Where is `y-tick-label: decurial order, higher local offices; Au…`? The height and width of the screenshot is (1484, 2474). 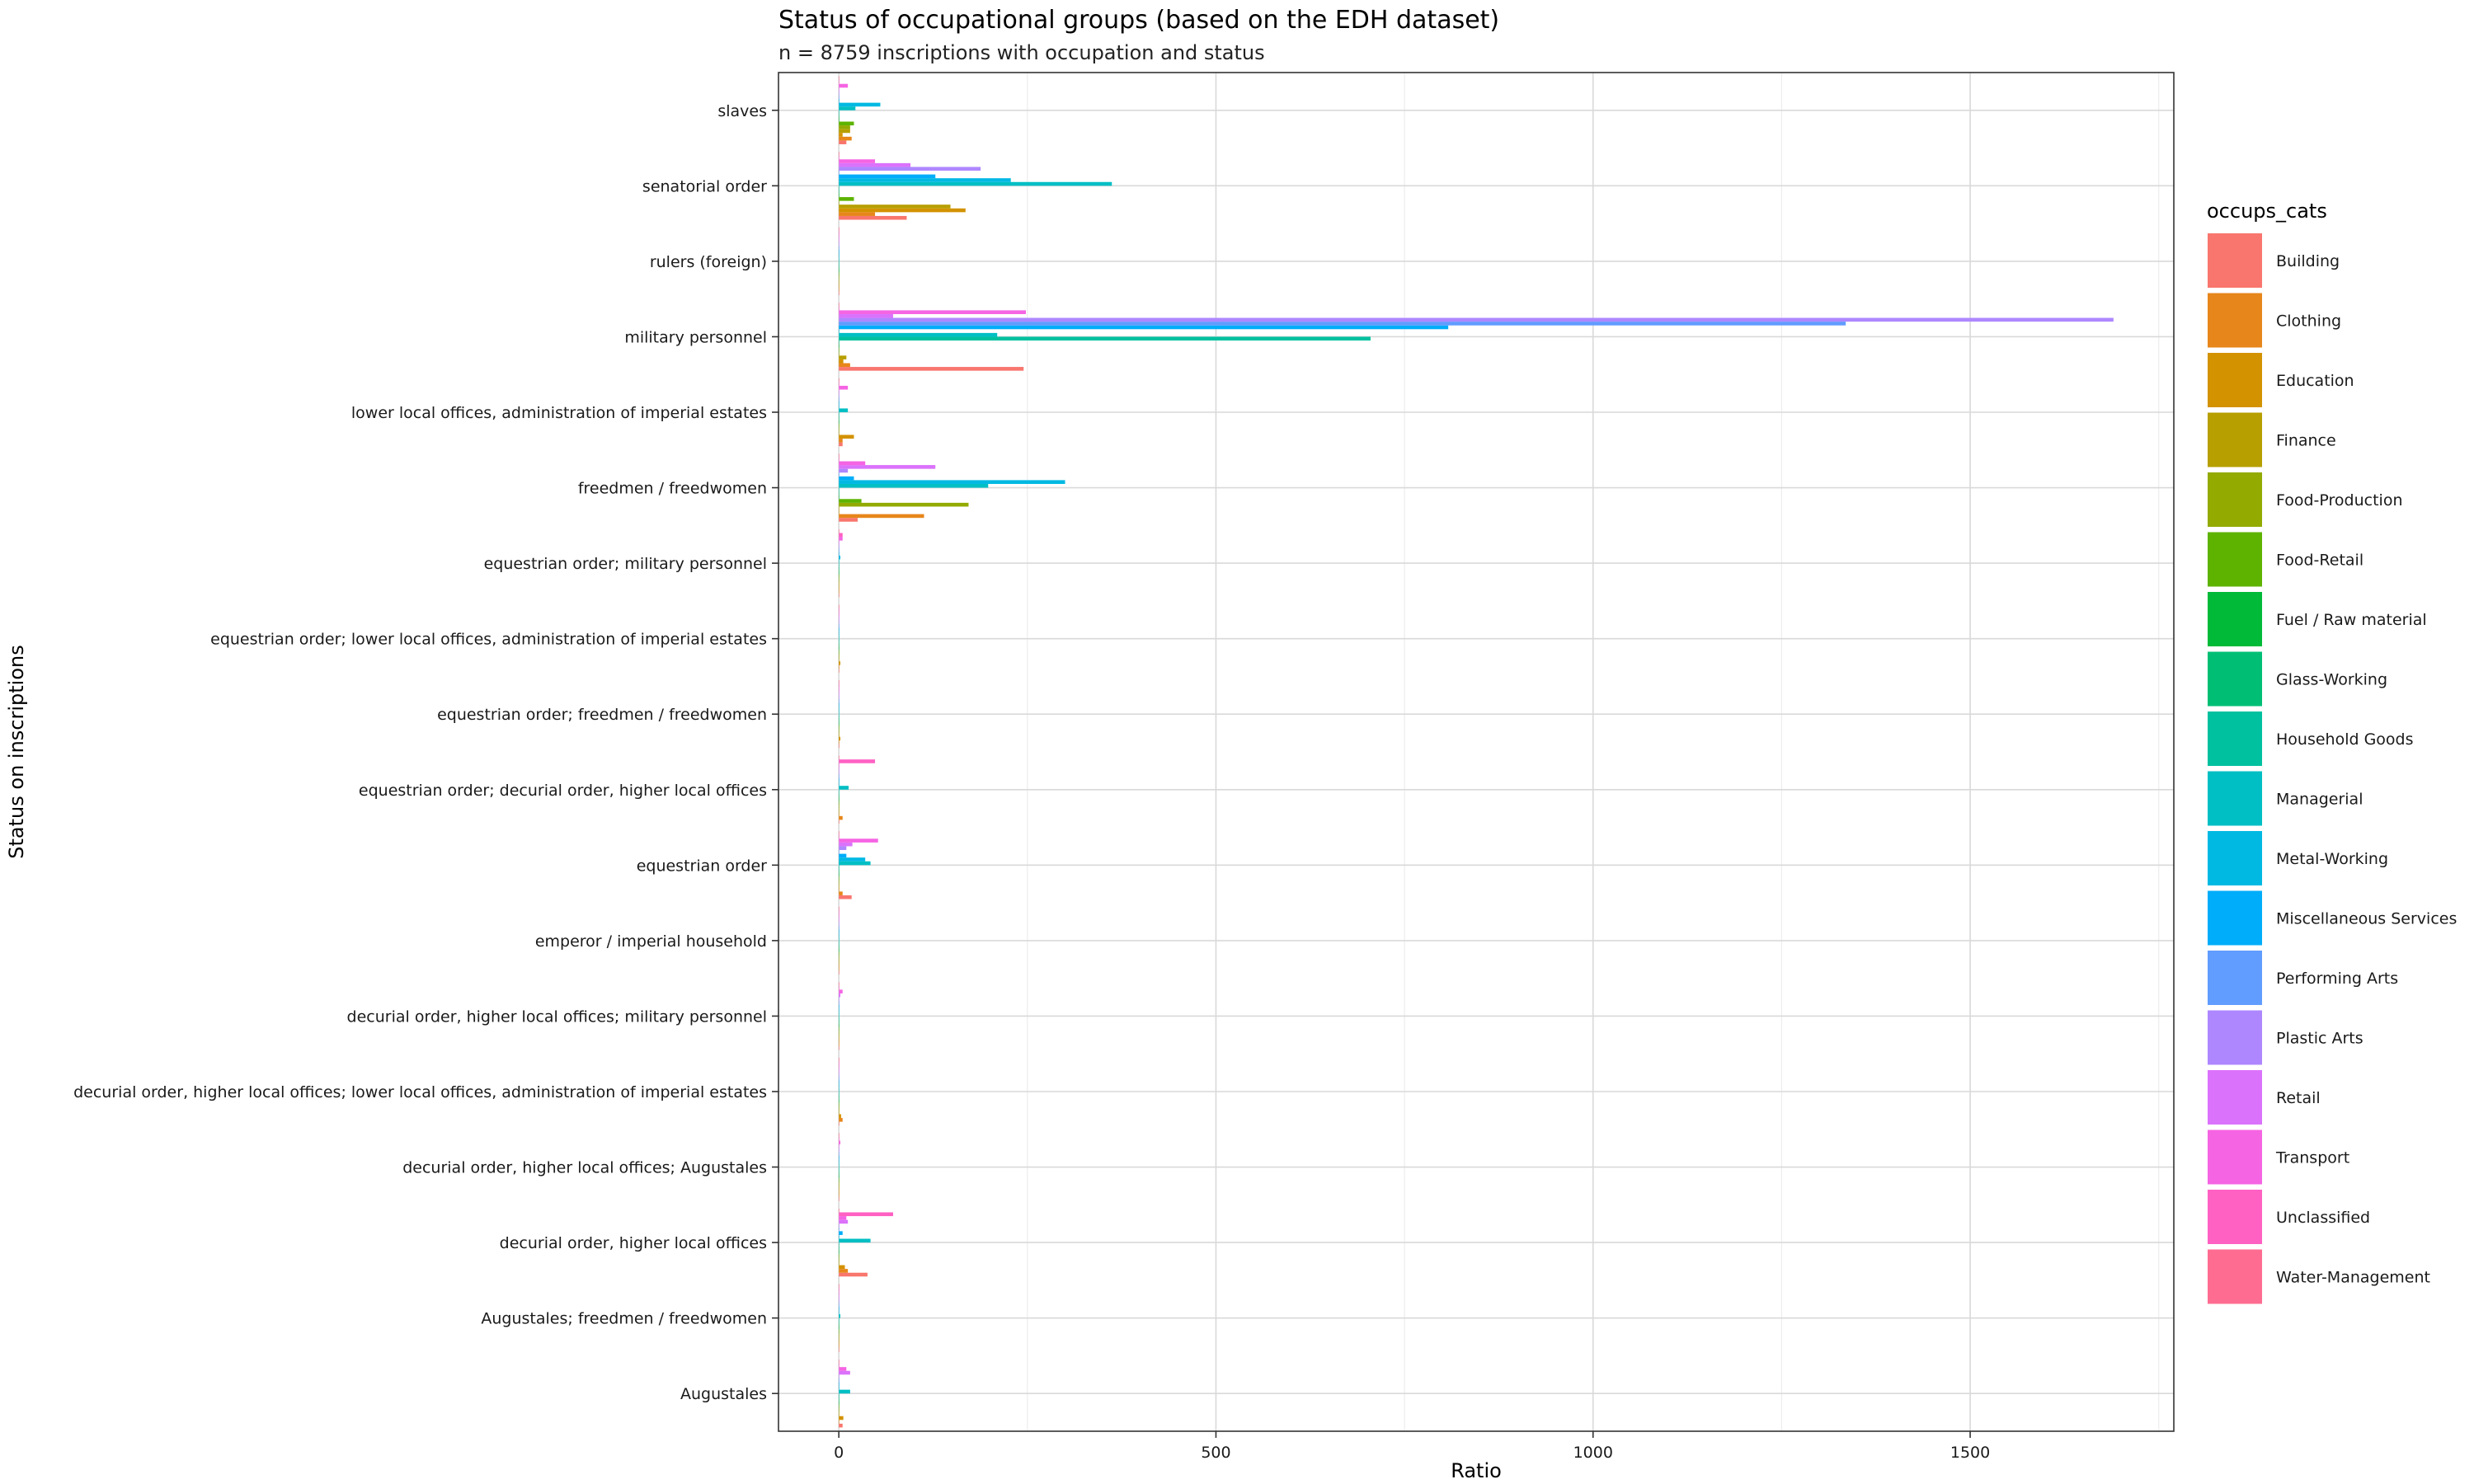 y-tick-label: decurial order, higher local offices; Au… is located at coordinates (584, 1168).